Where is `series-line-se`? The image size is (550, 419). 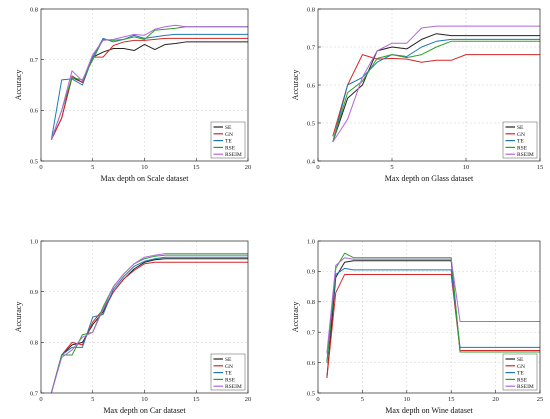
series-line-se is located at coordinates (149, 326).